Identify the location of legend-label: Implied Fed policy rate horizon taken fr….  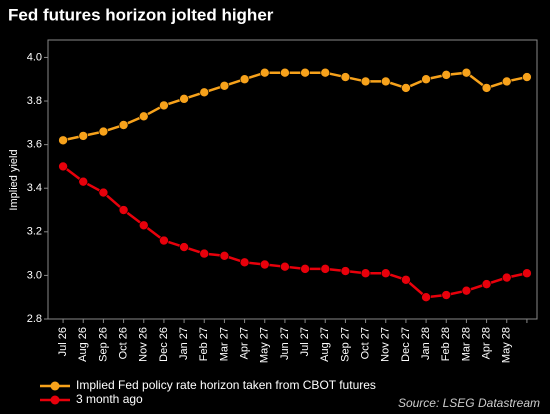
(226, 385).